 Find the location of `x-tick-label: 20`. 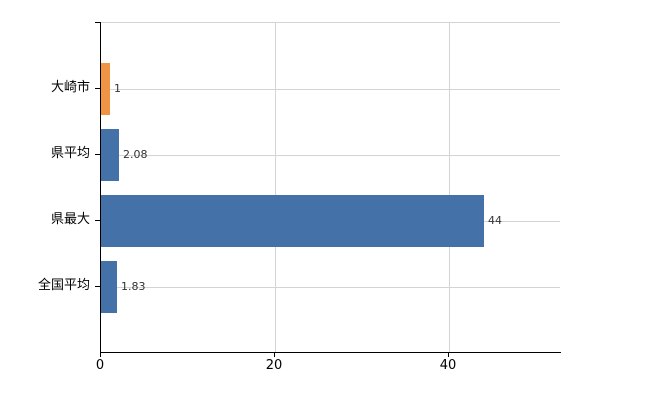

x-tick-label: 20 is located at coordinates (274, 365).